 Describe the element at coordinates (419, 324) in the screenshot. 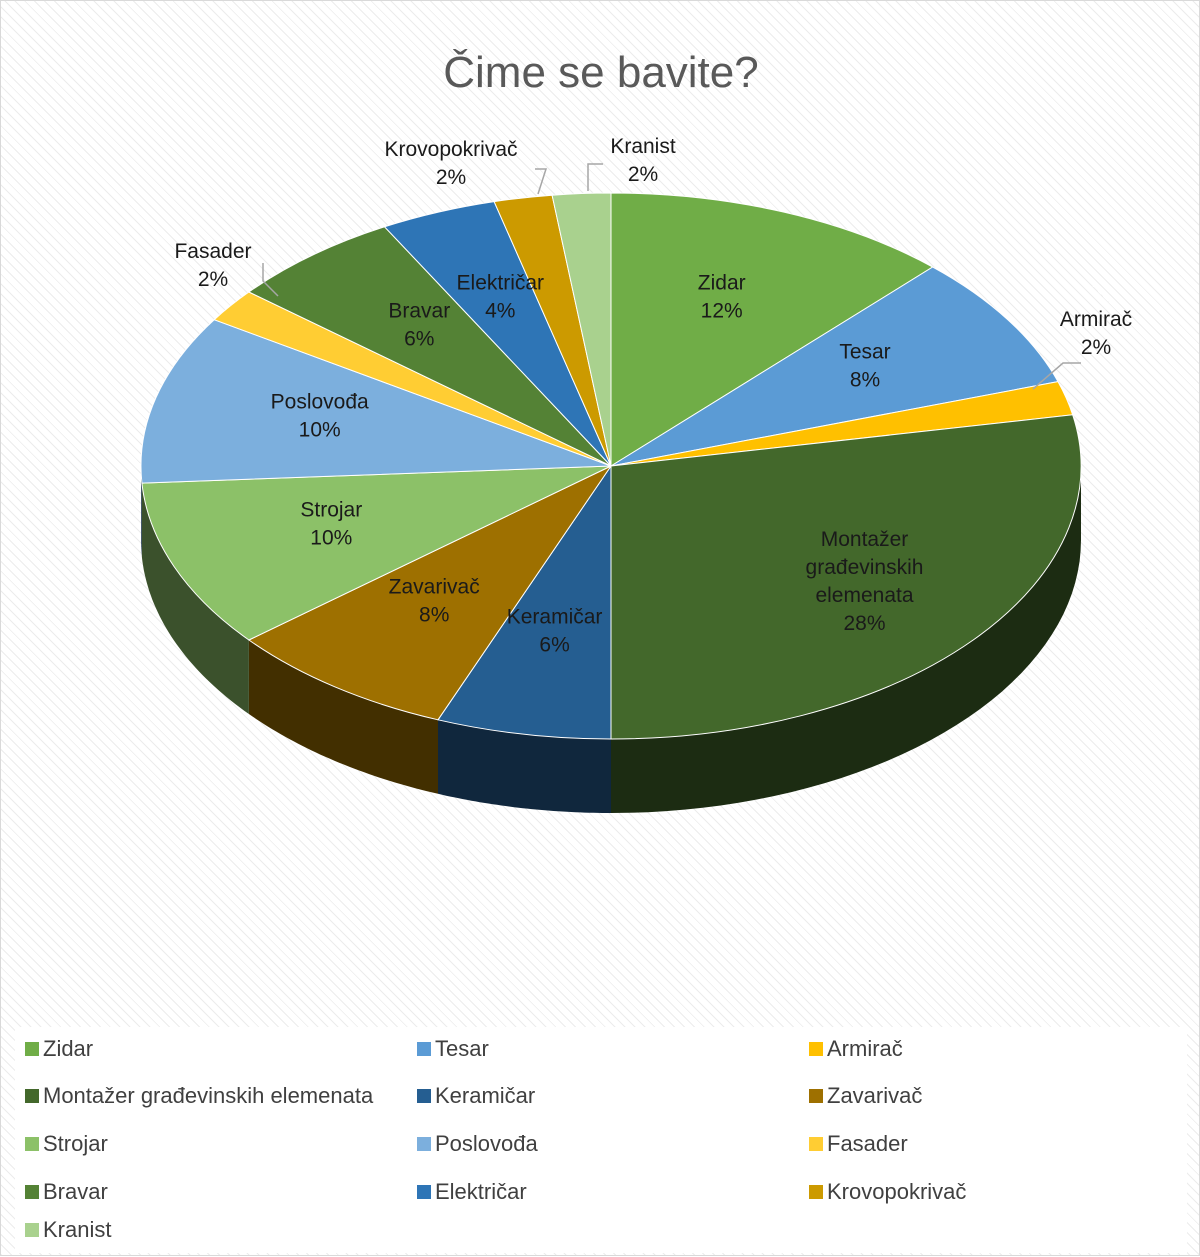

I see `data-label-bravar: Bravar 6%` at that location.